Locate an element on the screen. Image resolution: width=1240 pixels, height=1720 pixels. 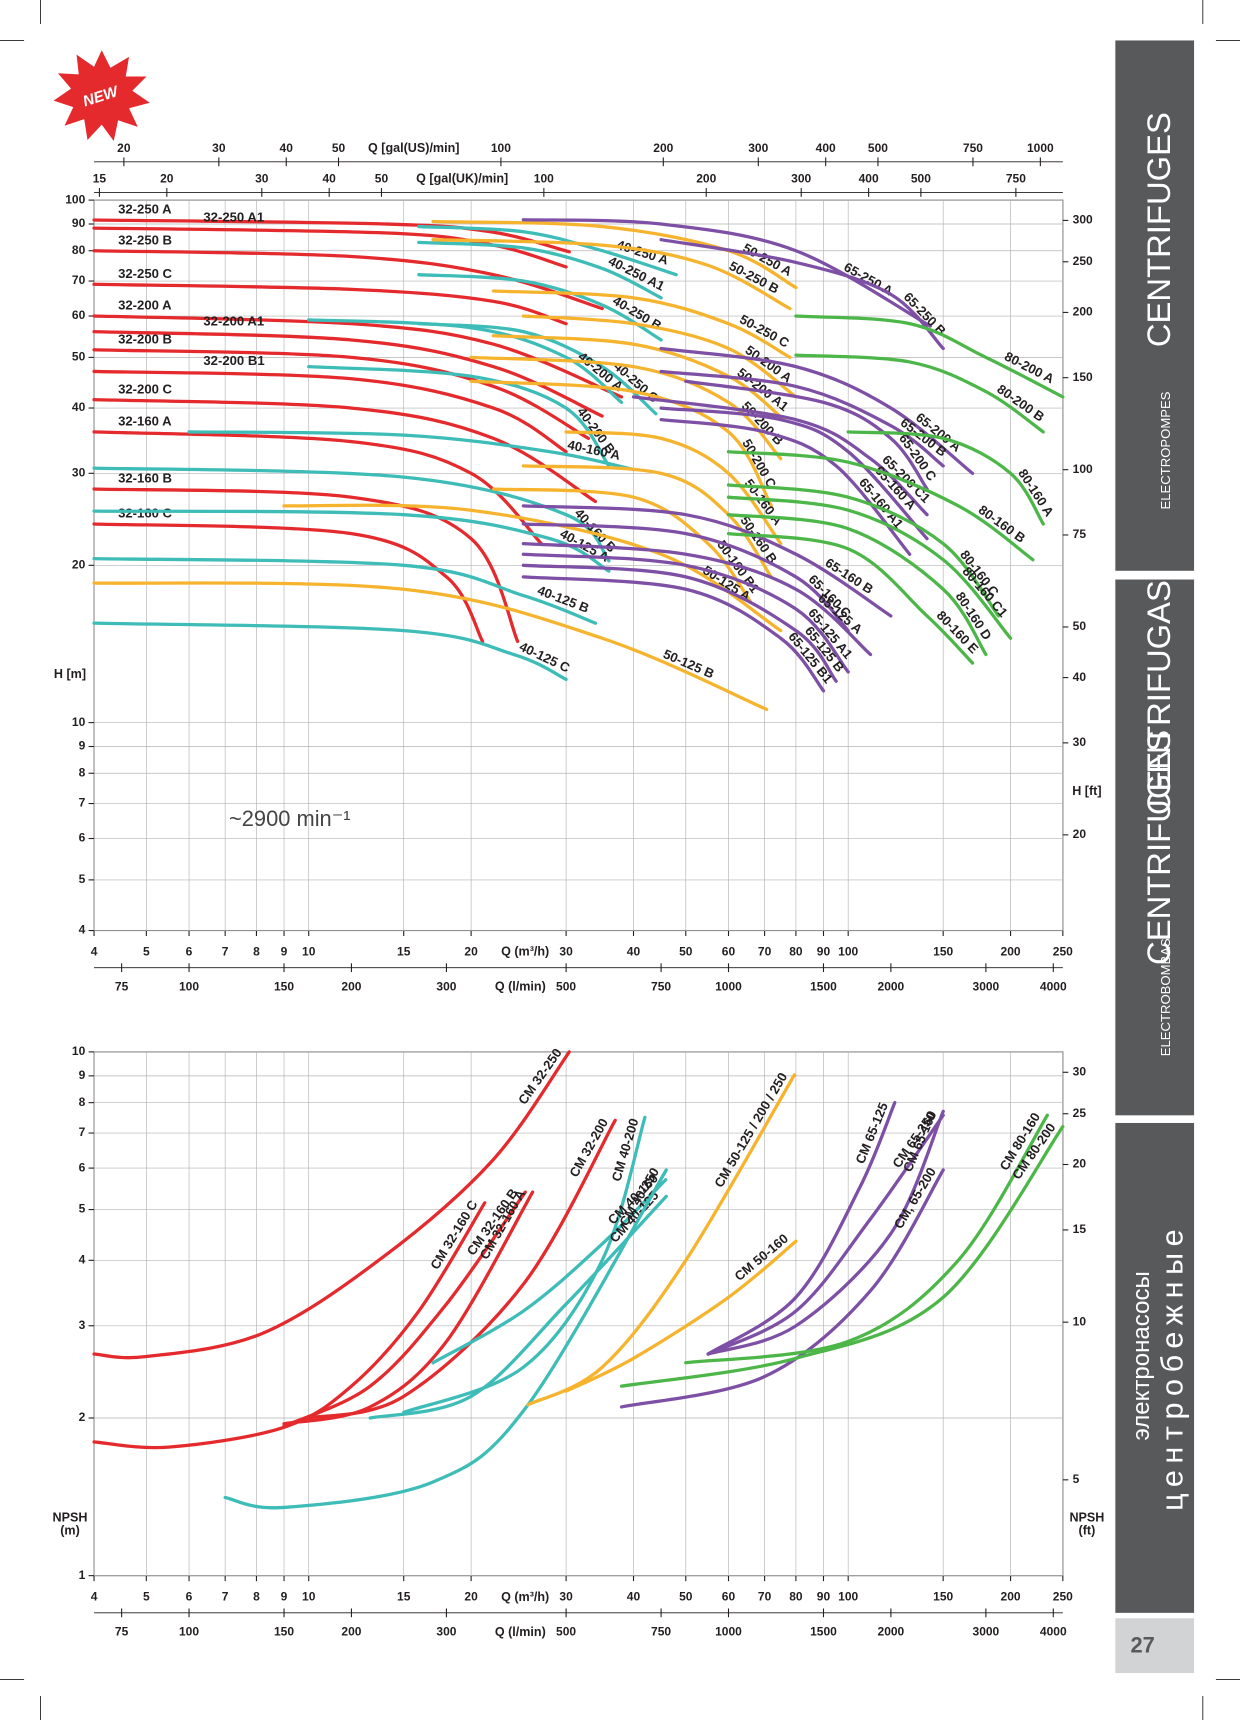
sidebar-large: CENTRIFUGAS is located at coordinates (1158, 697).